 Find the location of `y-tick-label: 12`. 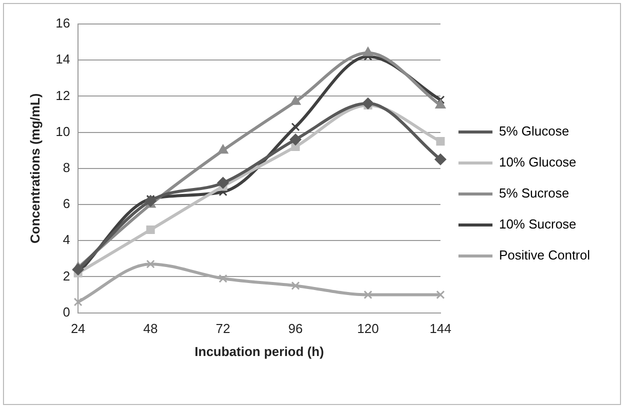

y-tick-label: 12 is located at coordinates (63, 95).